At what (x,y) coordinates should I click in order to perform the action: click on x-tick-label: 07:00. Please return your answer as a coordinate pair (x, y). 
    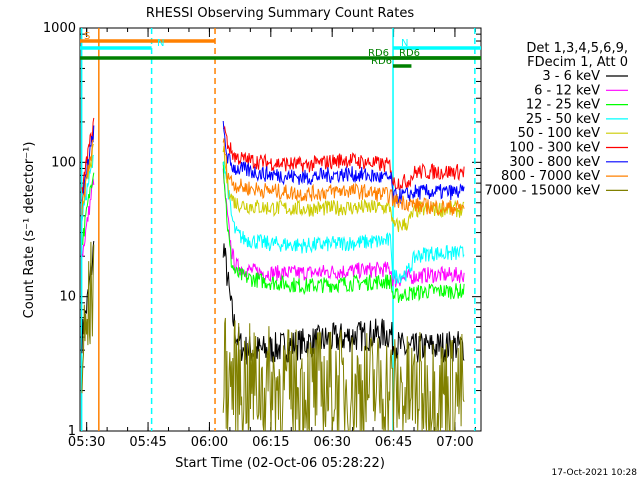
    Looking at the image, I should click on (454, 442).